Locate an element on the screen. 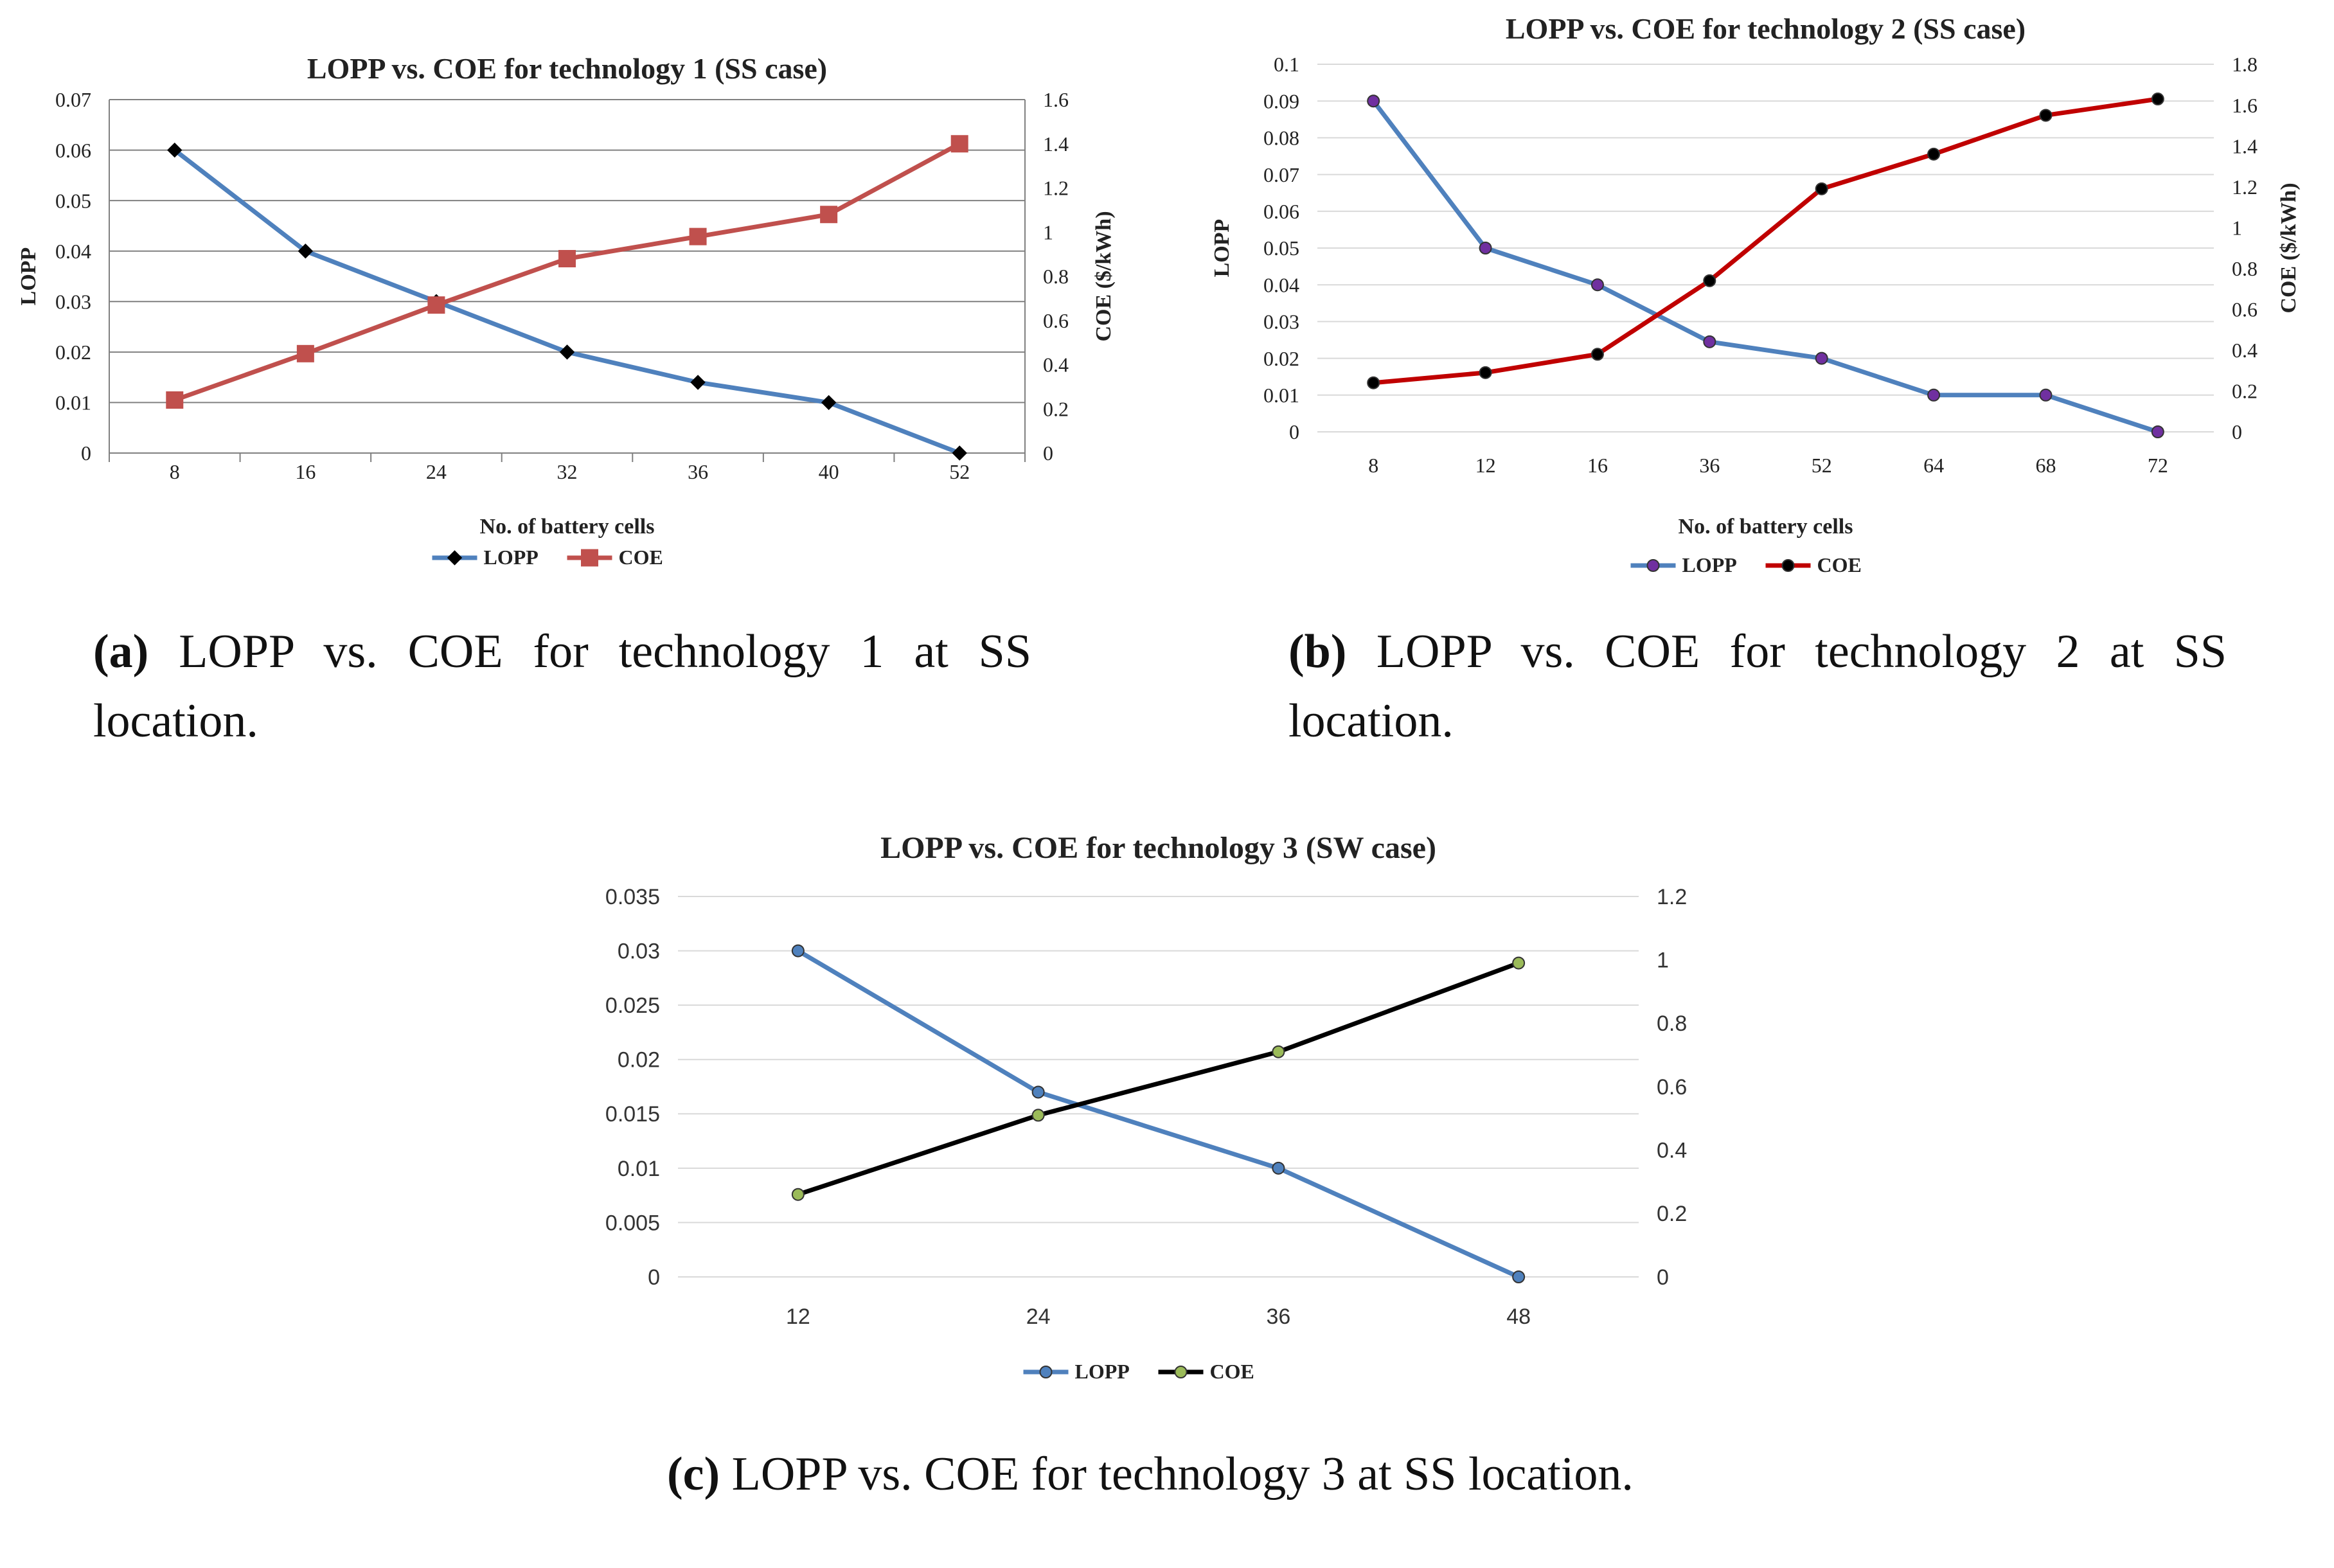 This screenshot has height=1568, width=2334. x-tick-label: 36 is located at coordinates (698, 471).